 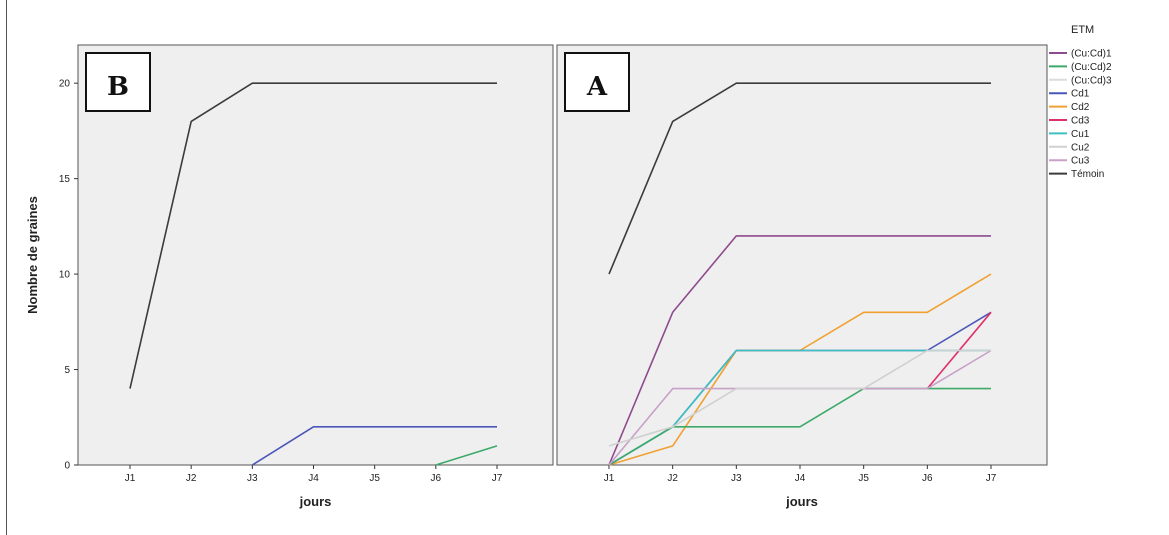 What do you see at coordinates (597, 87) in the screenshot?
I see `panel-label: A` at bounding box center [597, 87].